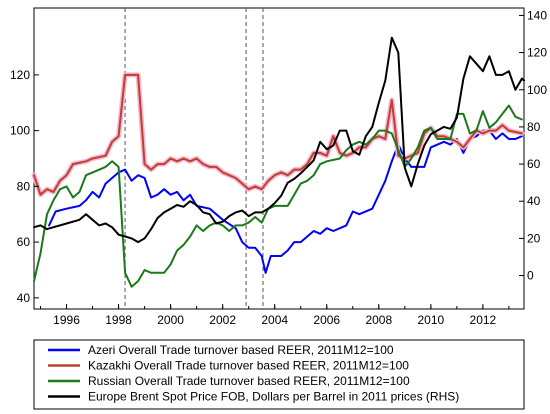 This screenshot has height=414, width=550. I want to click on left-tick-label: 80, so click(24, 186).